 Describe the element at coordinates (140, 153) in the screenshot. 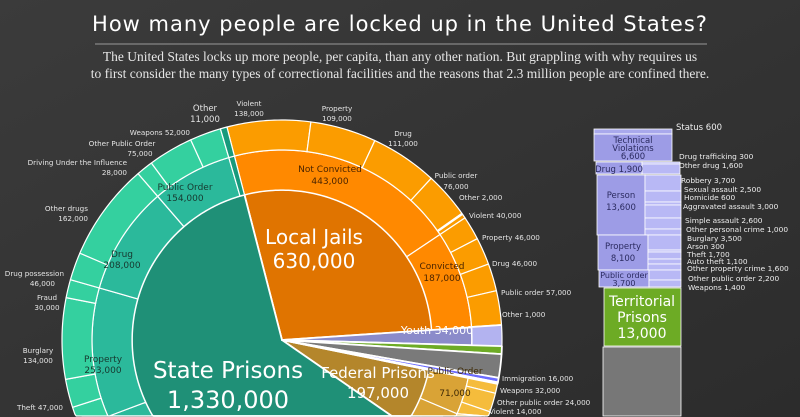

I see `state-other-public-order-value: 75,000` at that location.